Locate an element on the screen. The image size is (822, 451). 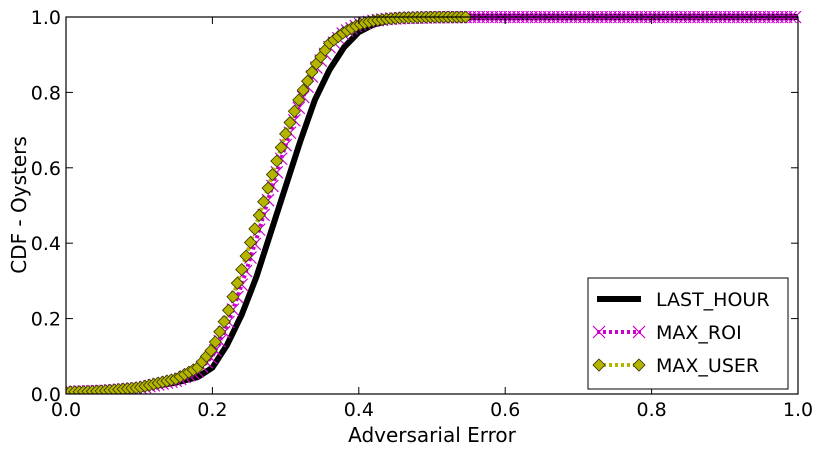
x-tick-label: 0.6 is located at coordinates (505, 410).